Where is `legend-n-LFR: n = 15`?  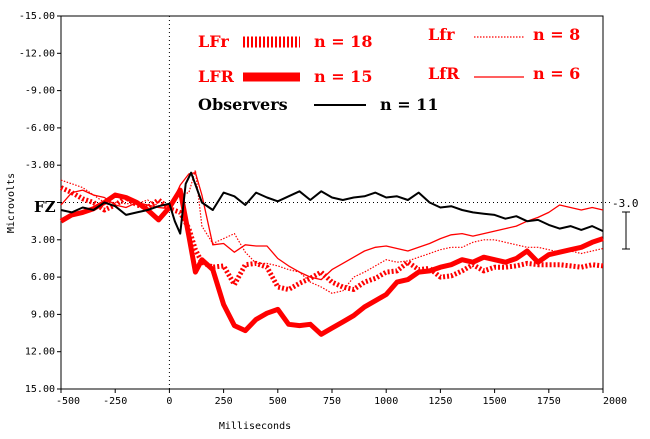 legend-n-LFR: n = 15 is located at coordinates (343, 76).